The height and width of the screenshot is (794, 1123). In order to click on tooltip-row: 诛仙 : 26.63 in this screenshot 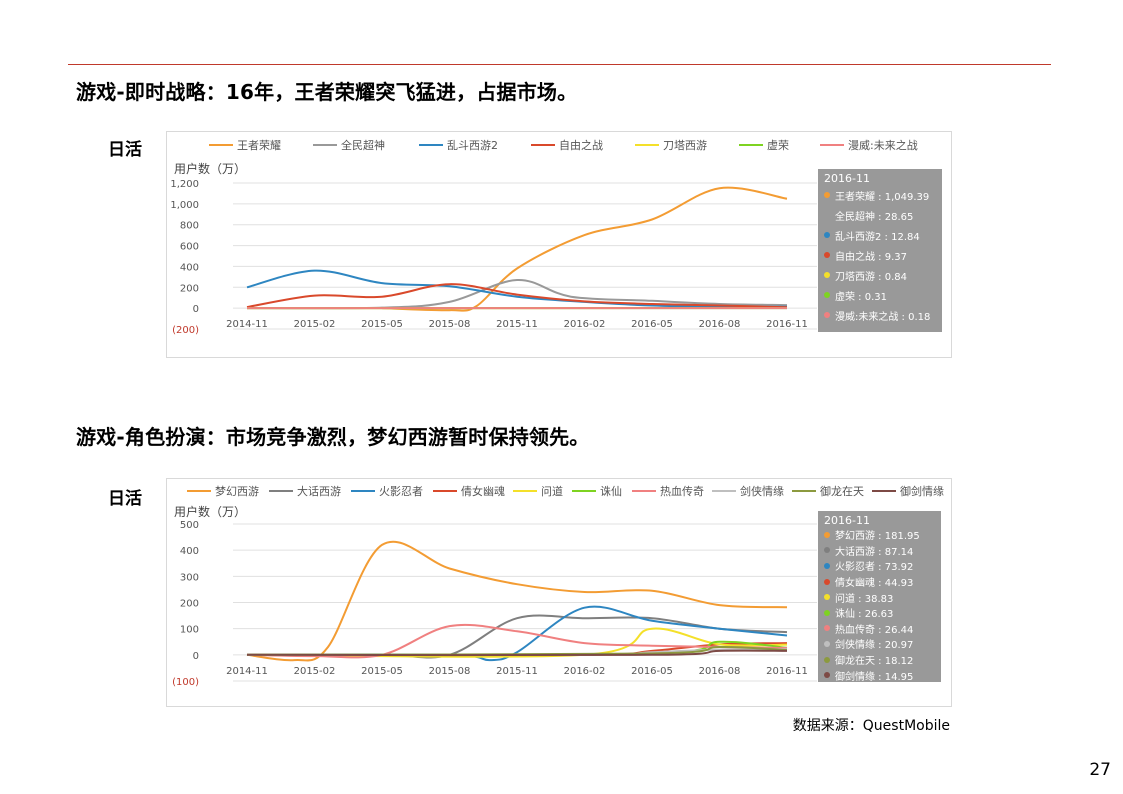, I will do `click(879, 613)`.